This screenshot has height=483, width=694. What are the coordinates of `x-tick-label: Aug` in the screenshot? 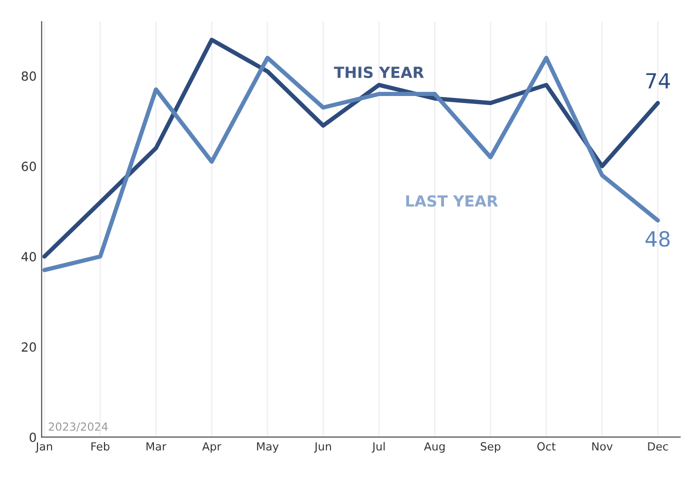 It's located at (434, 447).